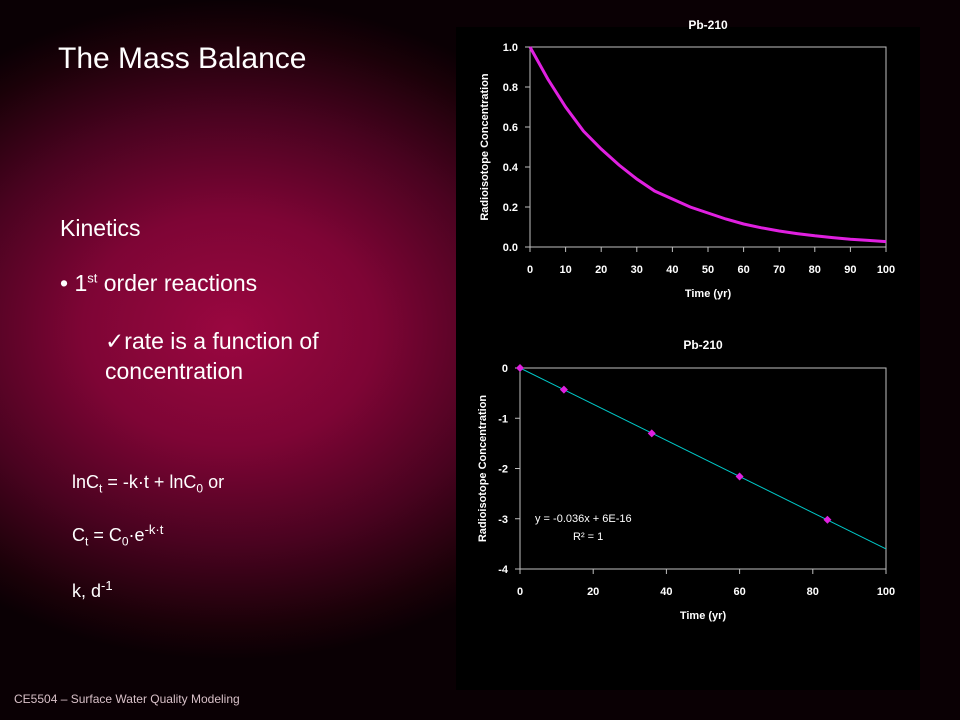 The height and width of the screenshot is (720, 960). What do you see at coordinates (214, 482) in the screenshot?
I see `eq1-c: or` at bounding box center [214, 482].